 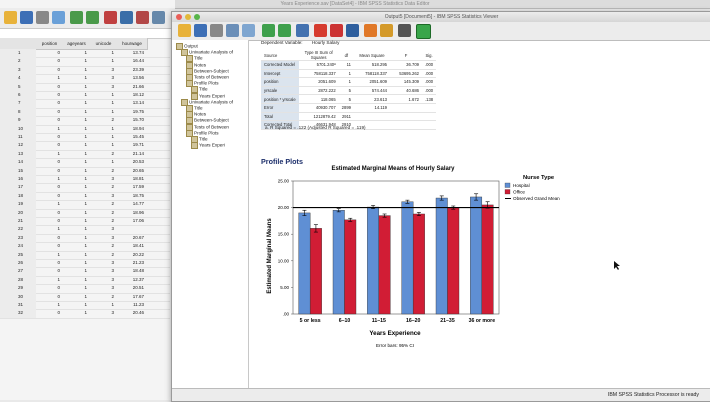 What do you see at coordinates (58, 17) in the screenshot?
I see `dialog-recall-icon` at bounding box center [58, 17].